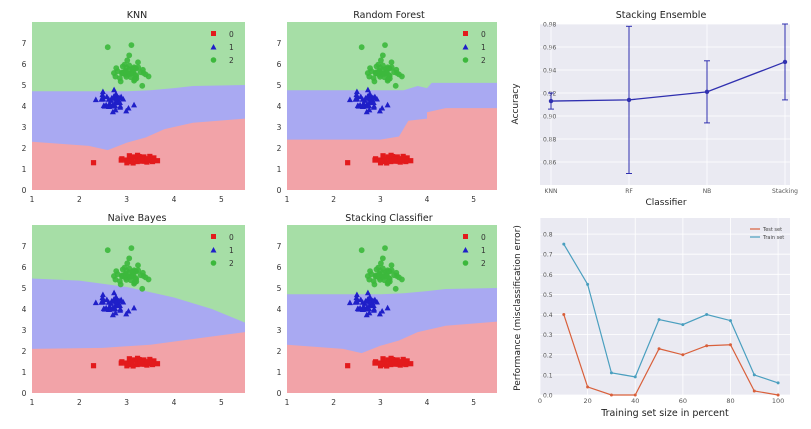 The height and width of the screenshot is (429, 811). I want to click on legend-label: 0, so click(483, 237).